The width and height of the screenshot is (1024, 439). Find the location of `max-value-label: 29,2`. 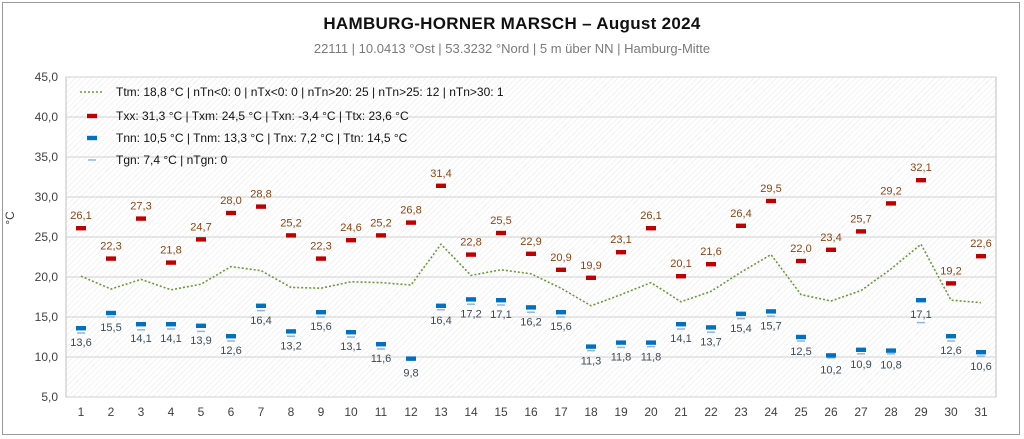

max-value-label: 29,2 is located at coordinates (890, 191).